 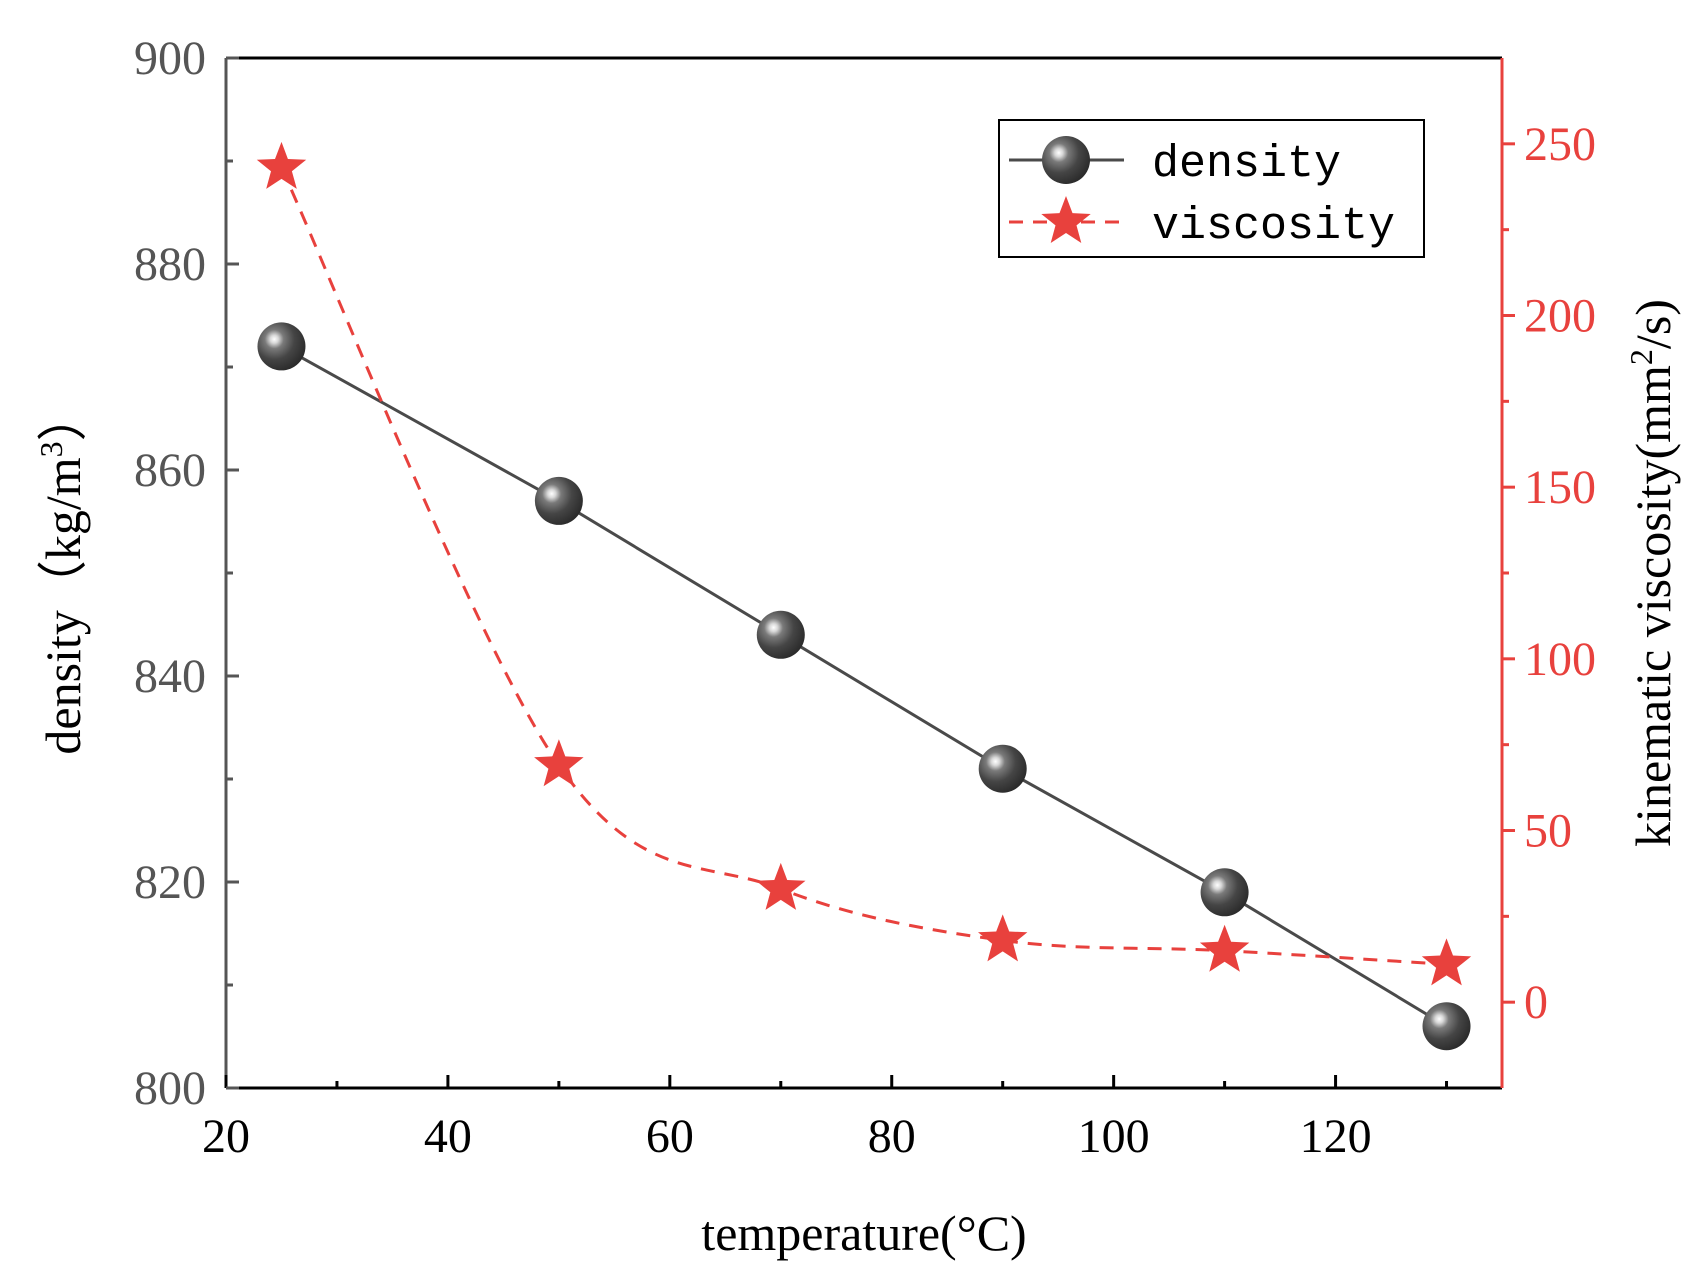 What do you see at coordinates (62, 572) in the screenshot?
I see `left-axis-label: density（kg/m3）` at bounding box center [62, 572].